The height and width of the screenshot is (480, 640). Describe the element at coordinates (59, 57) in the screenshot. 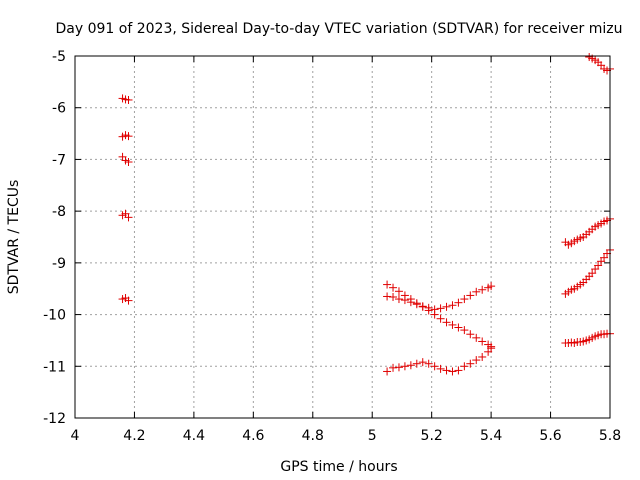

I see `y-tick-label: -5` at that location.